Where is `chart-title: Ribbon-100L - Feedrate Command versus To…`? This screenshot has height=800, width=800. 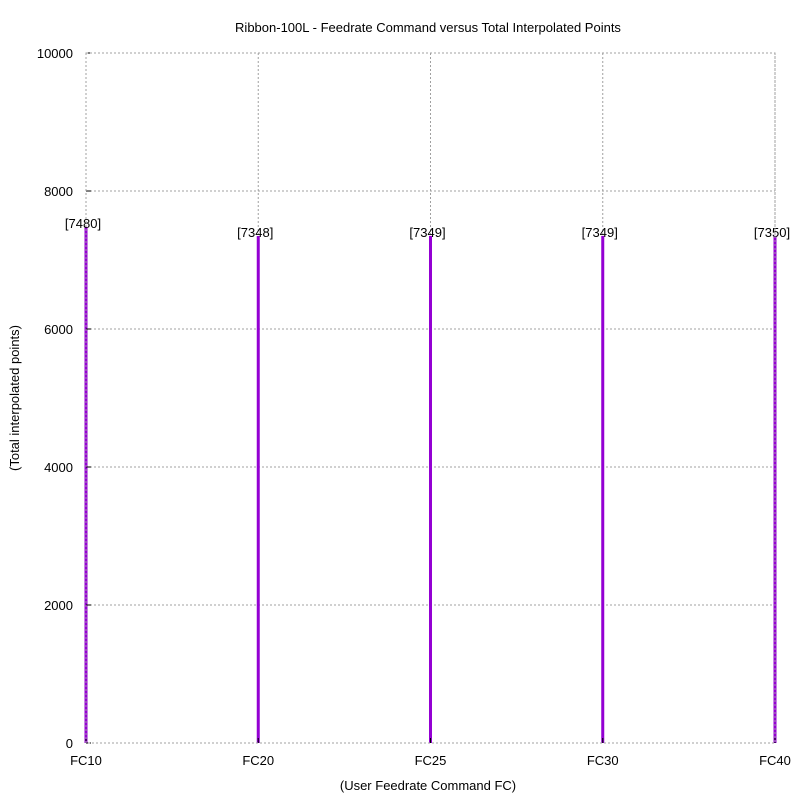 chart-title: Ribbon-100L - Feedrate Command versus To… is located at coordinates (428, 27).